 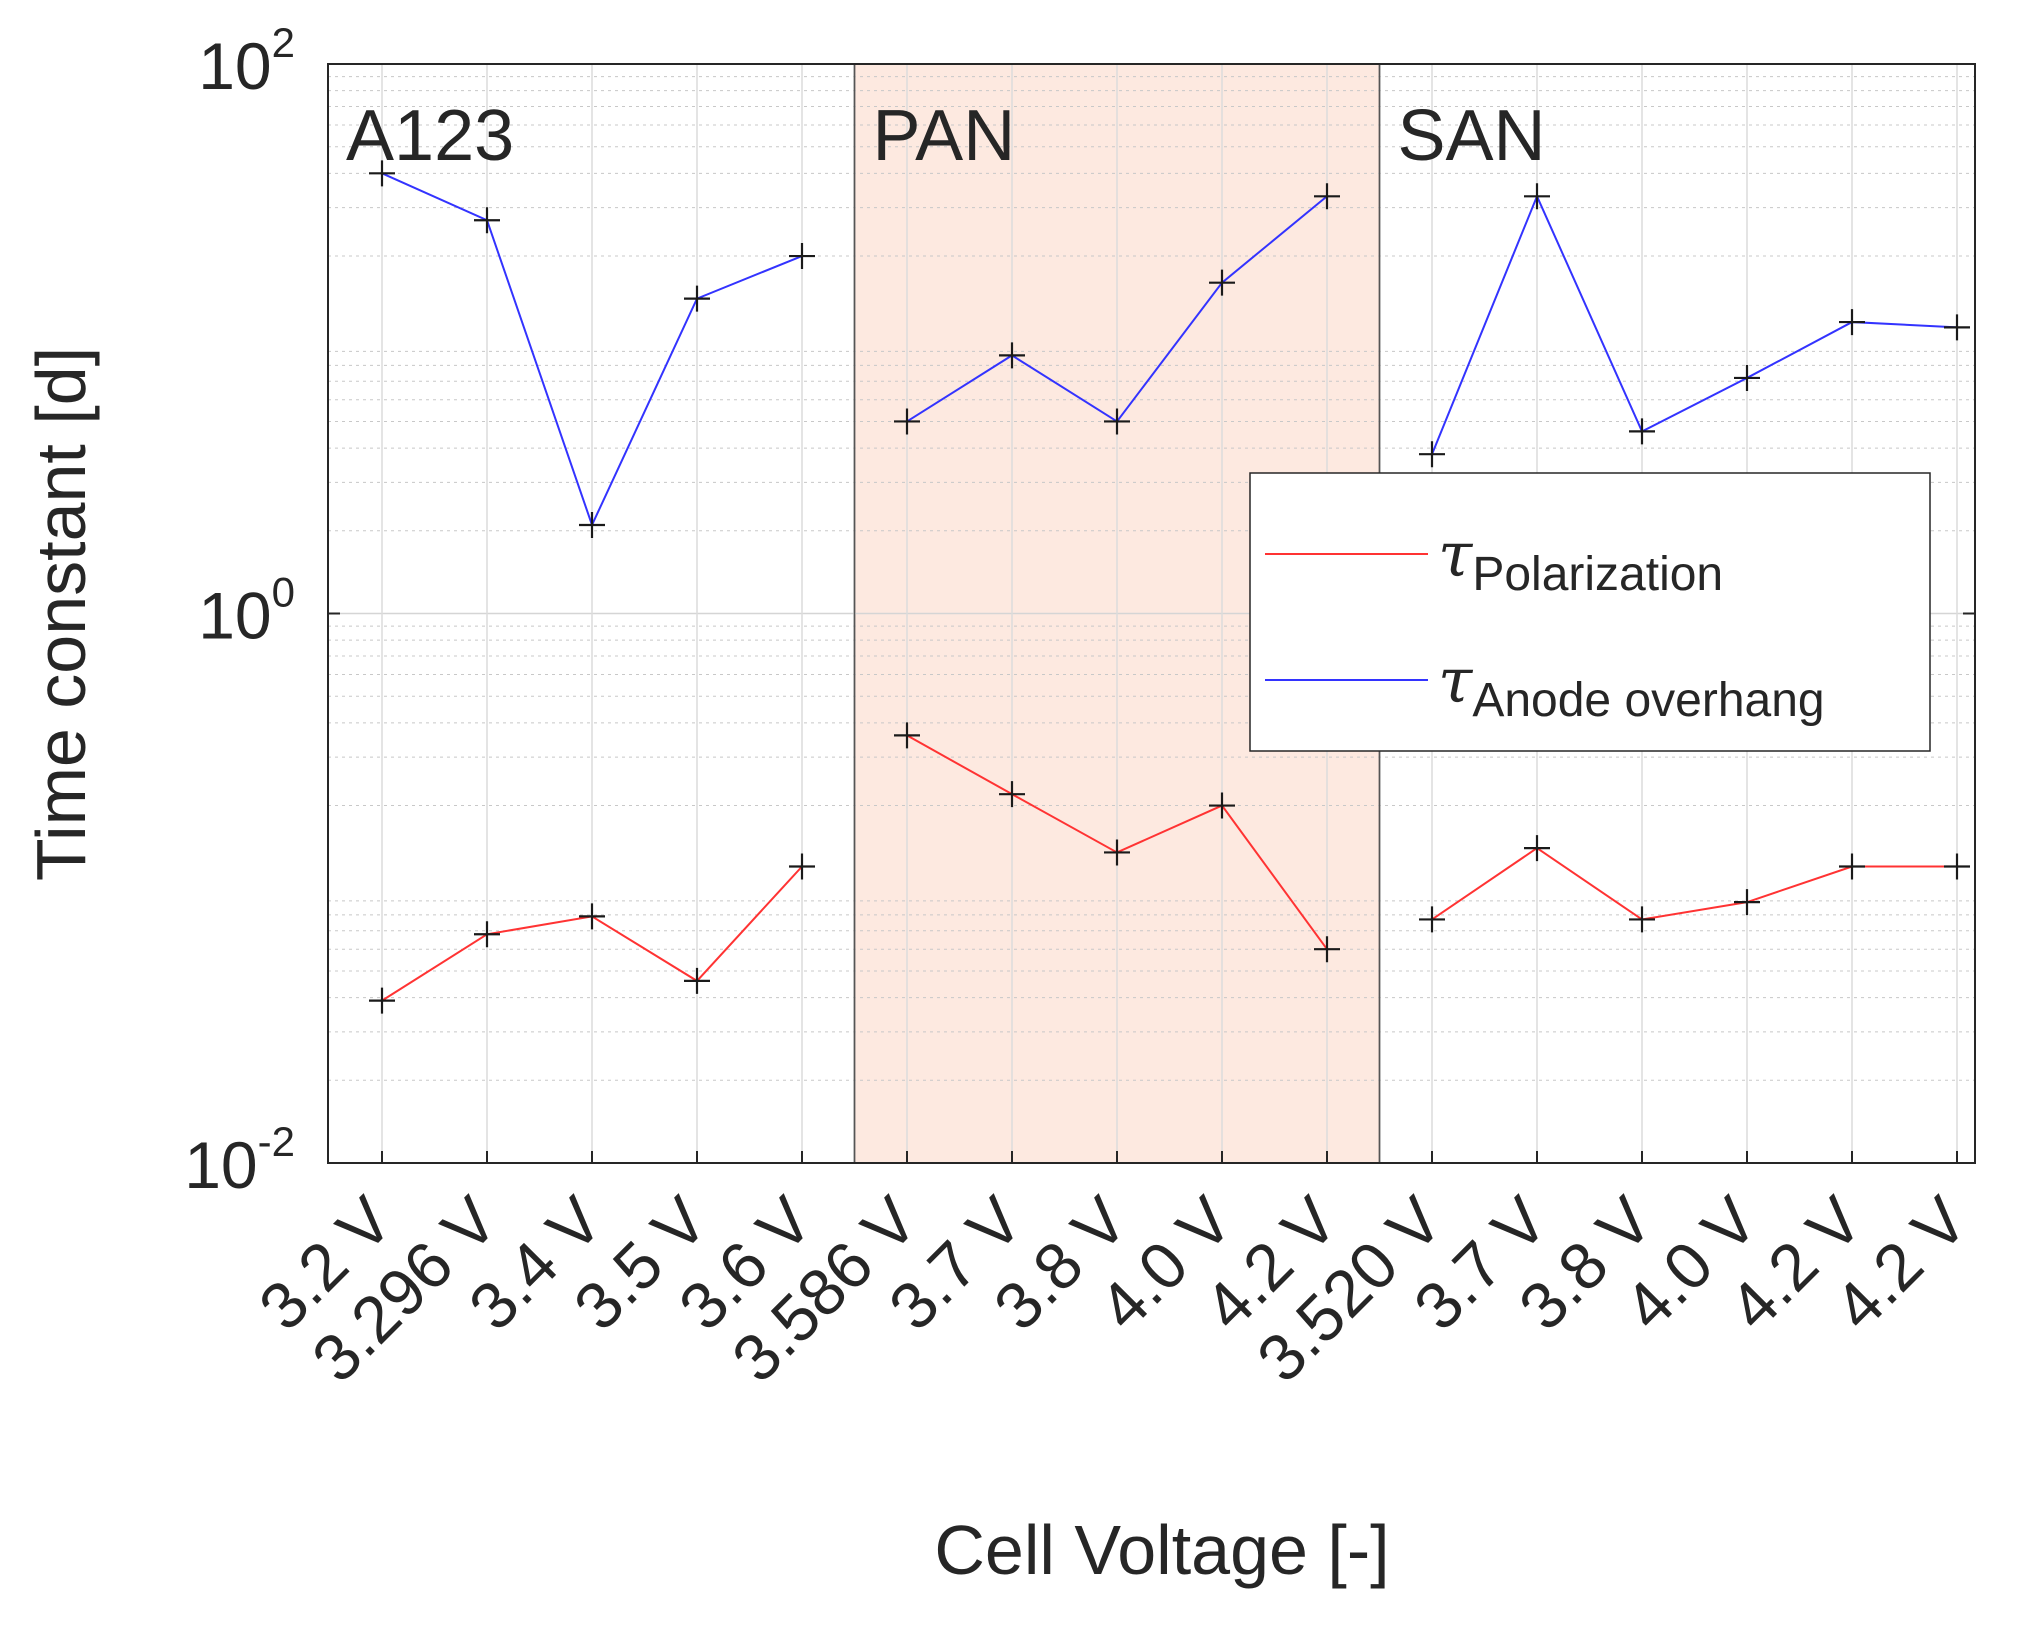 What do you see at coordinates (1456, 554) in the screenshot?
I see `legend-tau-symbol-polarization: τ` at bounding box center [1456, 554].